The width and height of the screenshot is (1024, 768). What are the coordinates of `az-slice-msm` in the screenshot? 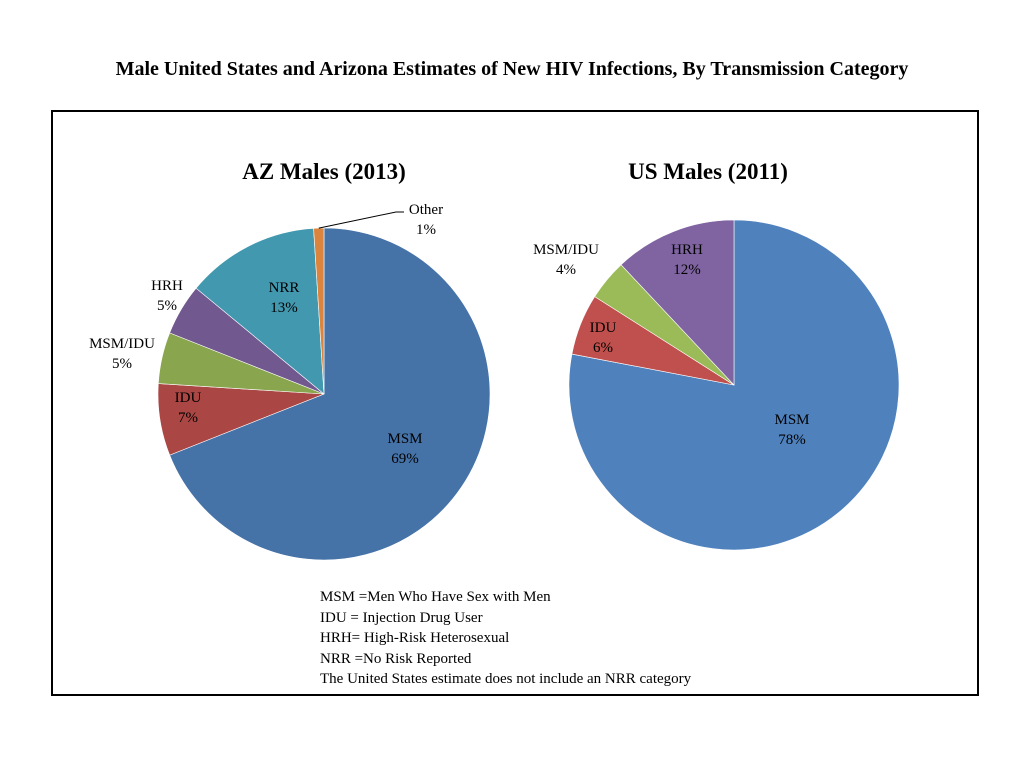 It's located at (330, 394).